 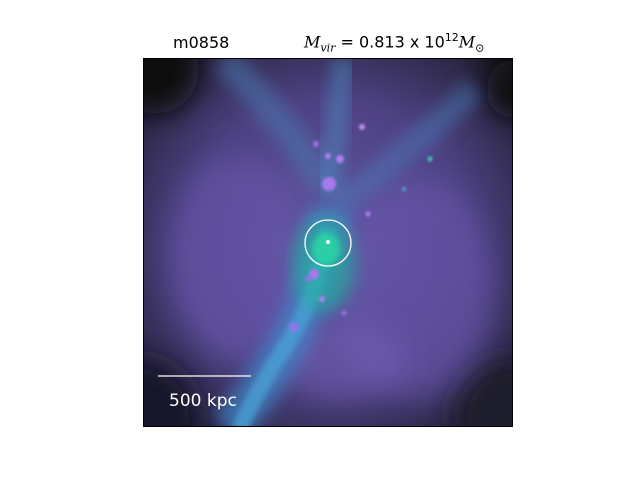 What do you see at coordinates (344, 359) in the screenshot?
I see `purple-haze-bottom` at bounding box center [344, 359].